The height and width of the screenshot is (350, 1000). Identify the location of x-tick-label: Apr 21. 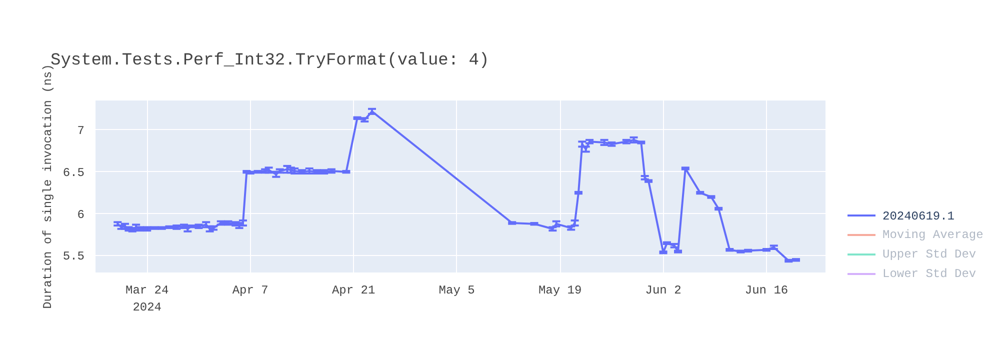
(354, 291).